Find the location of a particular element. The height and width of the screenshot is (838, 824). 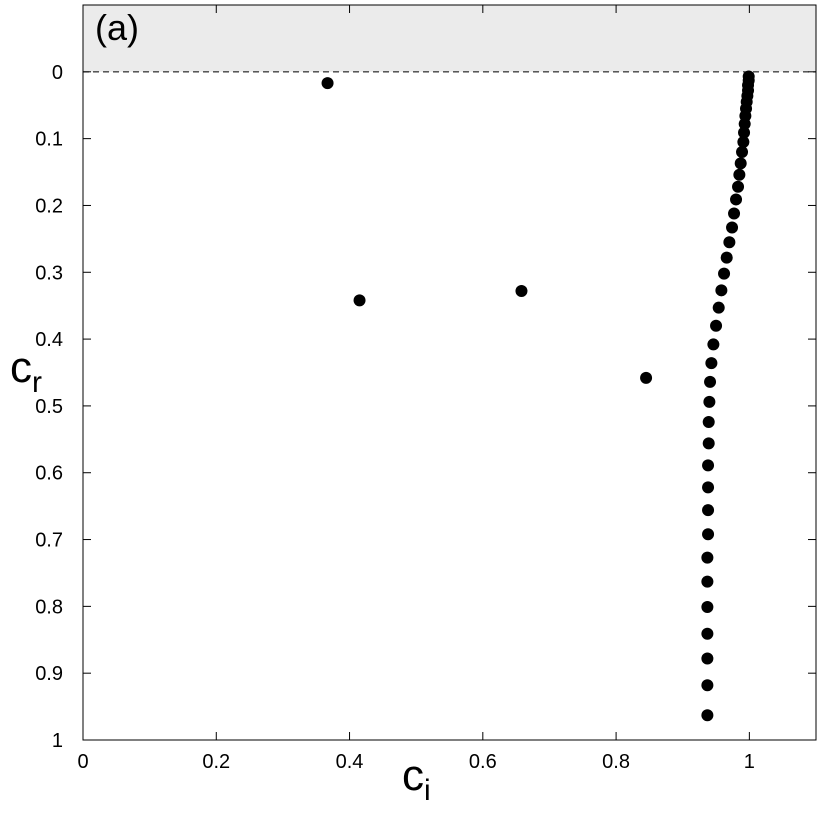

y-label-sub: r is located at coordinates (37, 382).